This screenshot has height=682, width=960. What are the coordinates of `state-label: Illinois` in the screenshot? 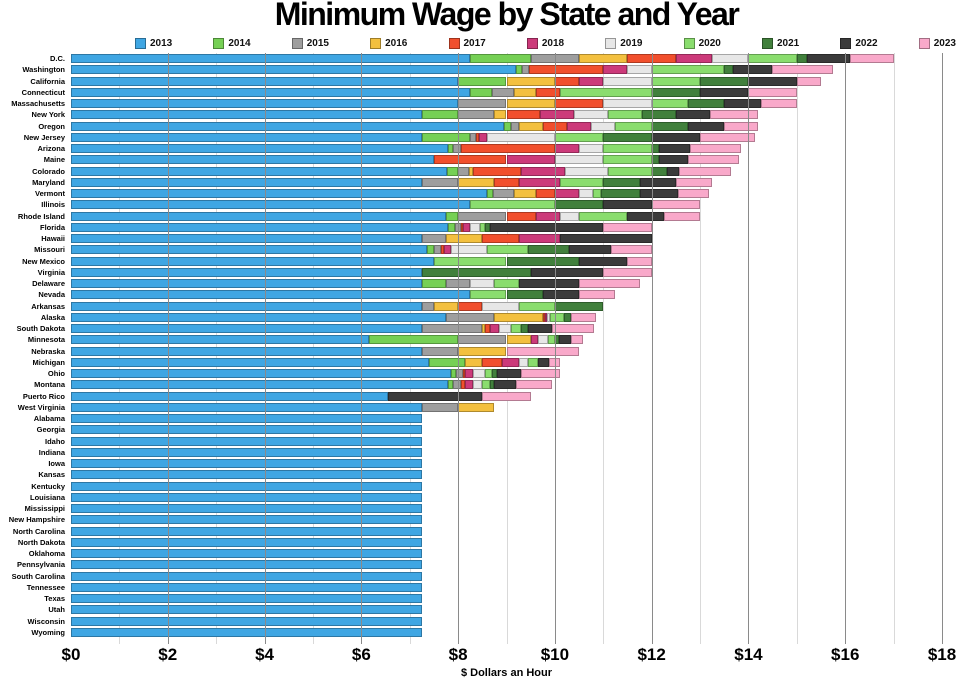 It's located at (53, 205).